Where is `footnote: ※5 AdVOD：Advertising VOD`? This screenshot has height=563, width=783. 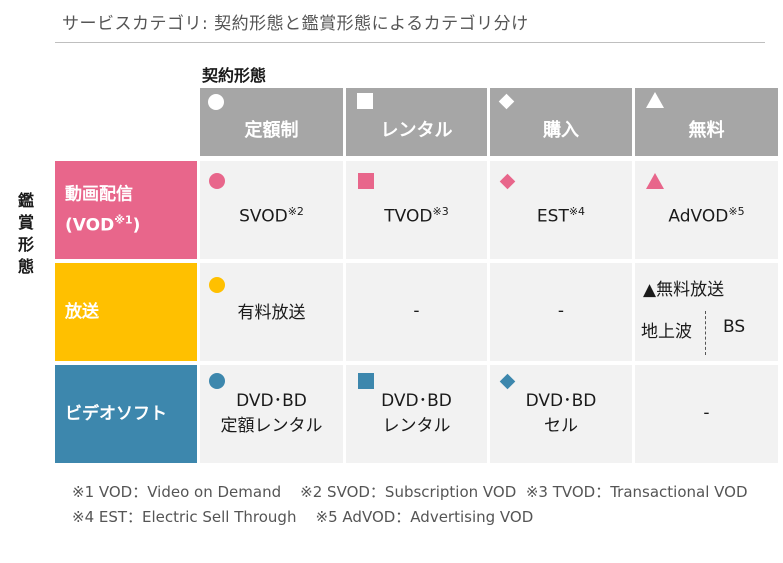
footnote: ※5 AdVOD：Advertising VOD is located at coordinates (424, 517).